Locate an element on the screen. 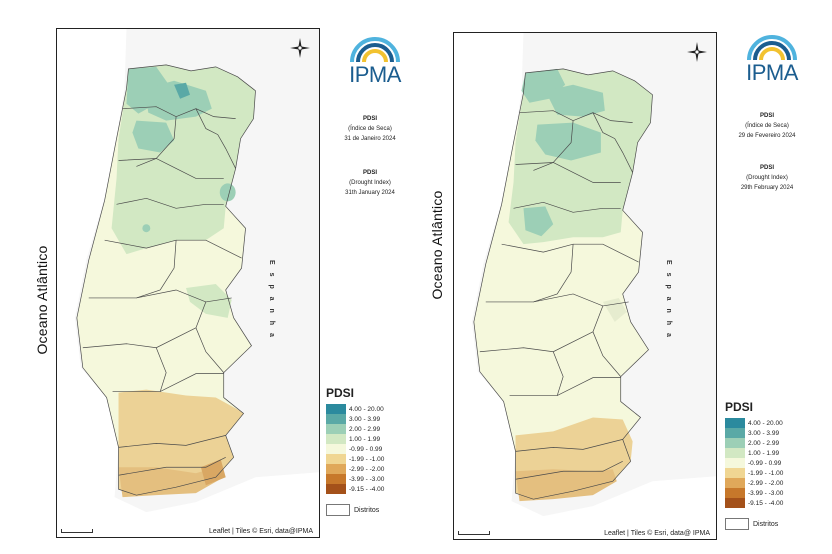 The image size is (832, 554). title-block-en: PDSI (Drought Index) 29th February 2024 is located at coordinates (767, 178).